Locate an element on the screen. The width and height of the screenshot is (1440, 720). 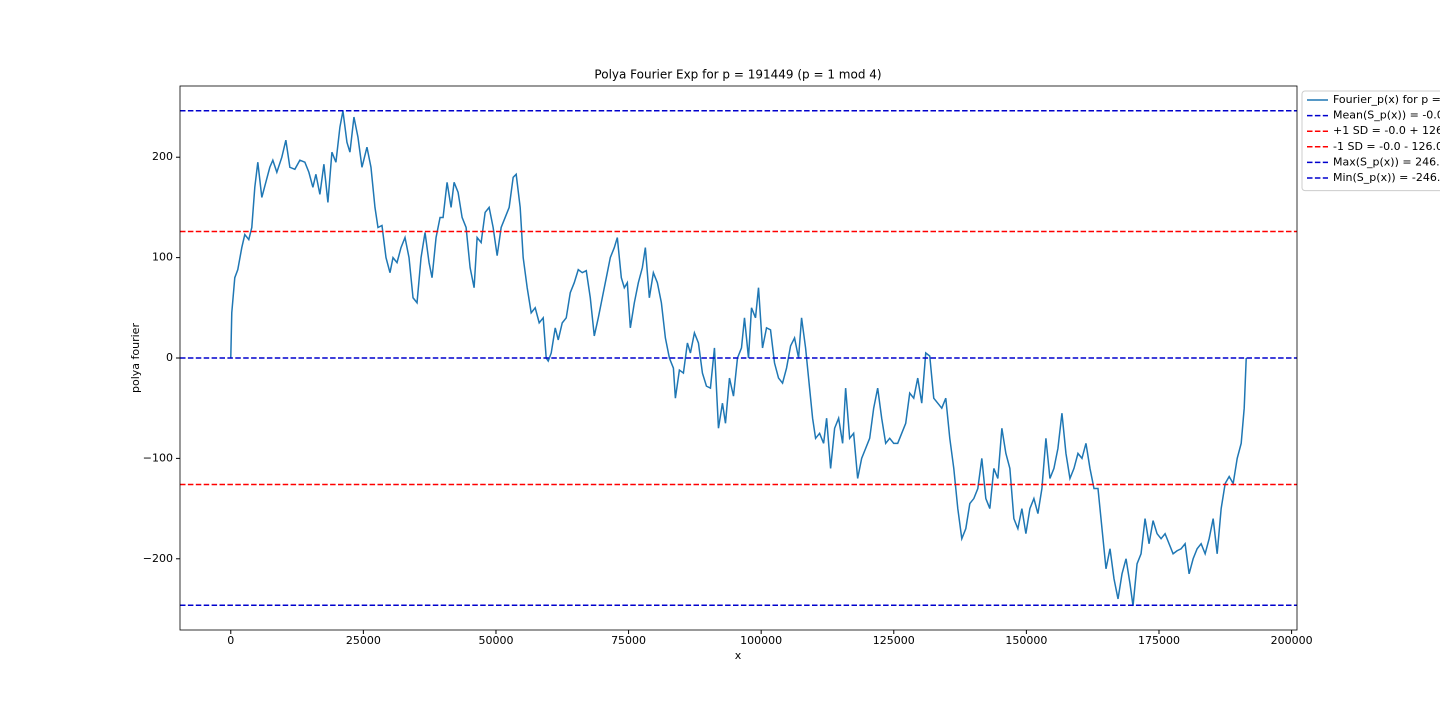
x-tick-label: 75000 is located at coordinates (628, 640).